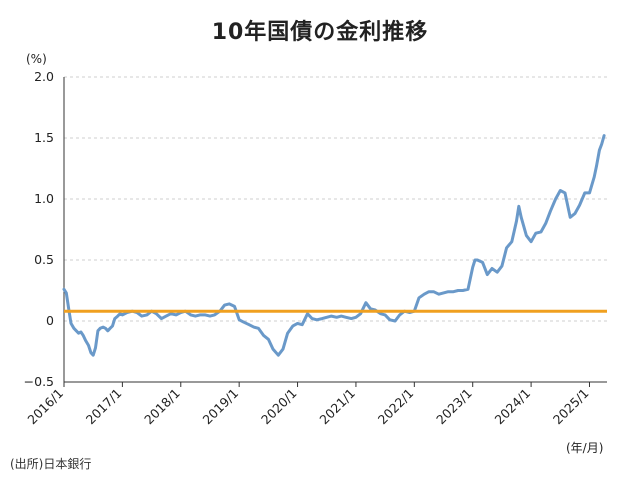 The height and width of the screenshot is (480, 640). What do you see at coordinates (45, 407) in the screenshot?
I see `x-tick-label: 2016/1` at bounding box center [45, 407].